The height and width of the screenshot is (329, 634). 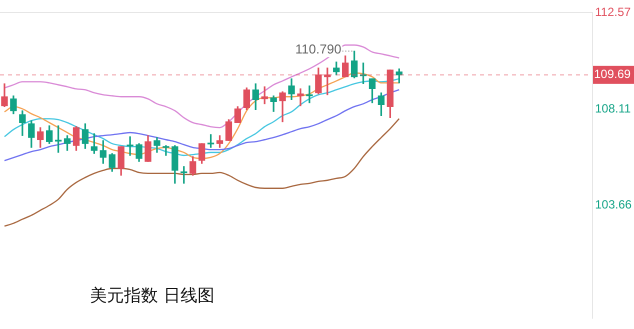 I want to click on text: 美元指数 日线图, so click(x=152, y=296).